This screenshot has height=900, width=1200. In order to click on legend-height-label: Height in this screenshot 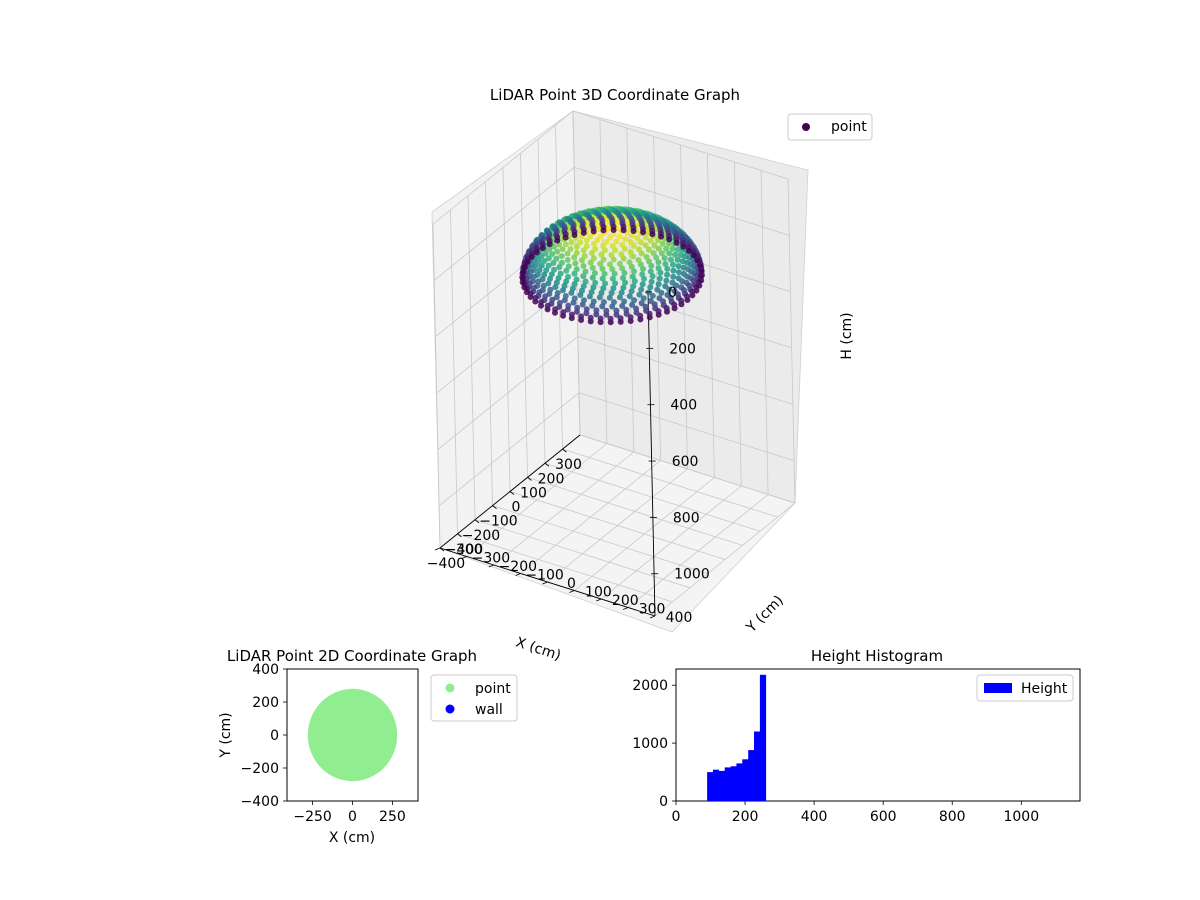, I will do `click(1044, 689)`.